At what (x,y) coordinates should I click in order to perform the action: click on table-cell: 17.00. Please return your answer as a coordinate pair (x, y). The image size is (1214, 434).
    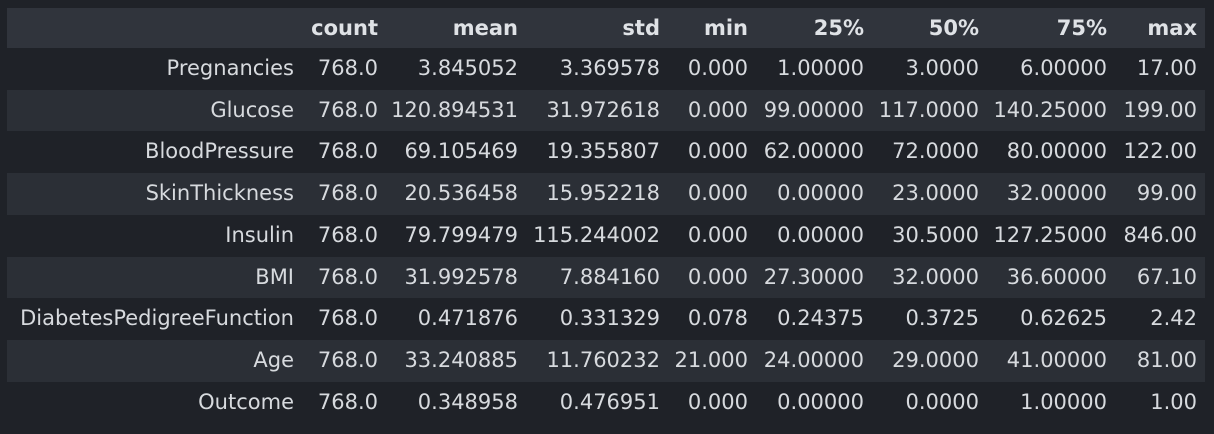
    Looking at the image, I should click on (1160, 69).